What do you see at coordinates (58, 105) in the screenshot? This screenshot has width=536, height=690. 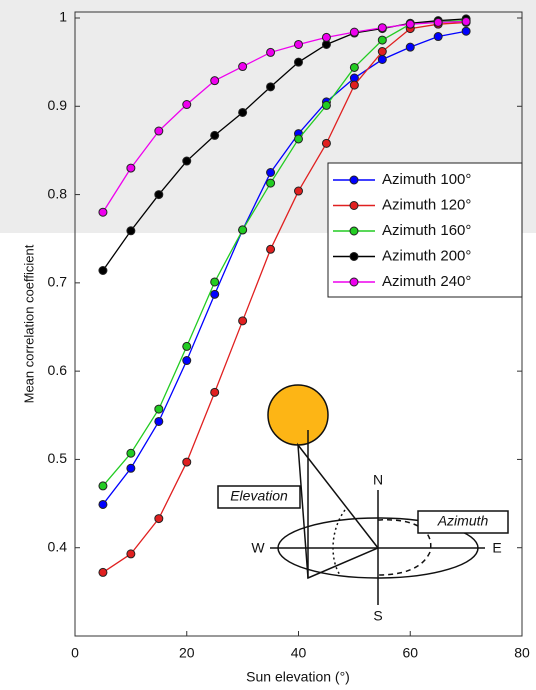 I see `y-tick-label: 0.9` at bounding box center [58, 105].